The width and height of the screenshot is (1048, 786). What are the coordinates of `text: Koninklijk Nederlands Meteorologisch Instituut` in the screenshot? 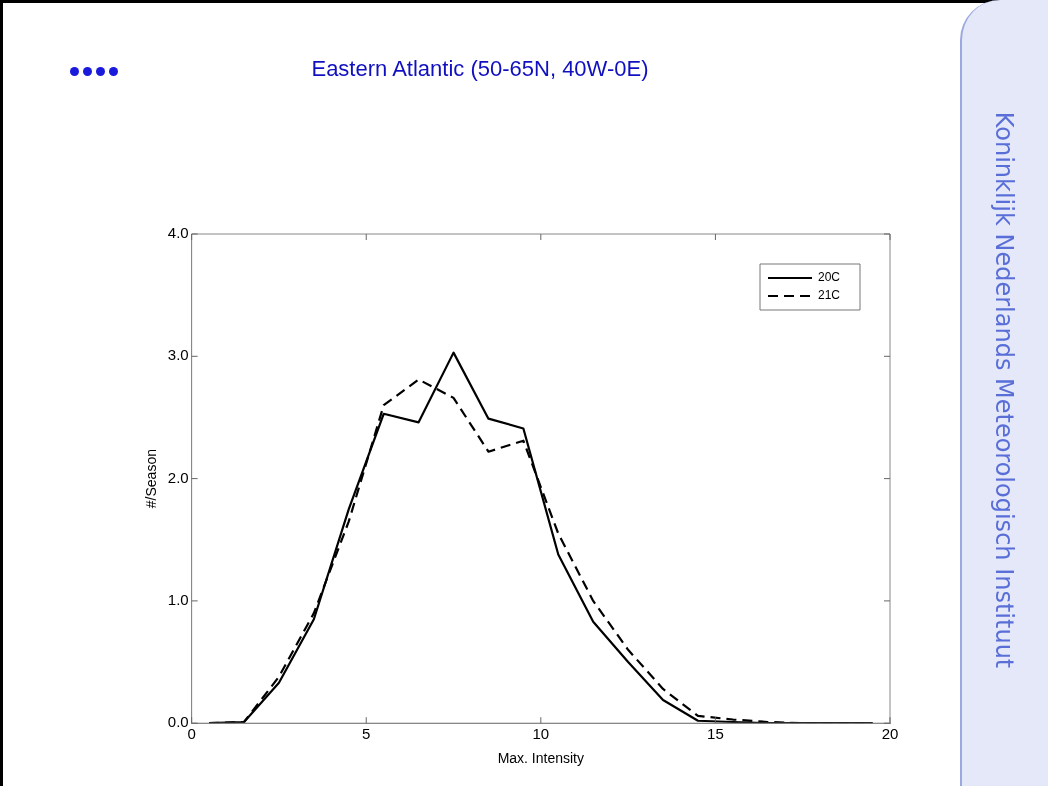 It's located at (1004, 390).